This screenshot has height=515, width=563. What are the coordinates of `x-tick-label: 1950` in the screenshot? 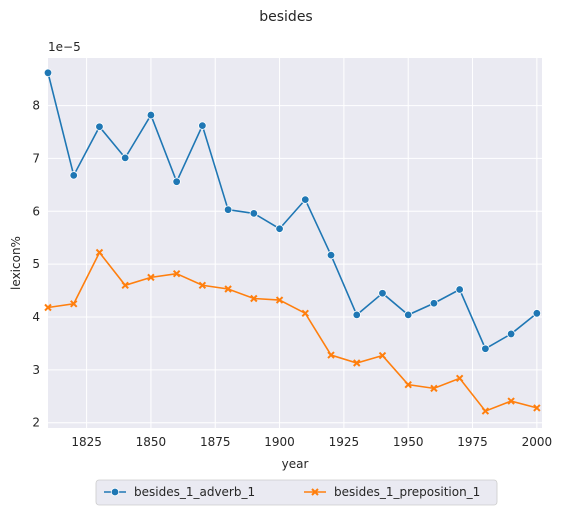 It's located at (408, 442).